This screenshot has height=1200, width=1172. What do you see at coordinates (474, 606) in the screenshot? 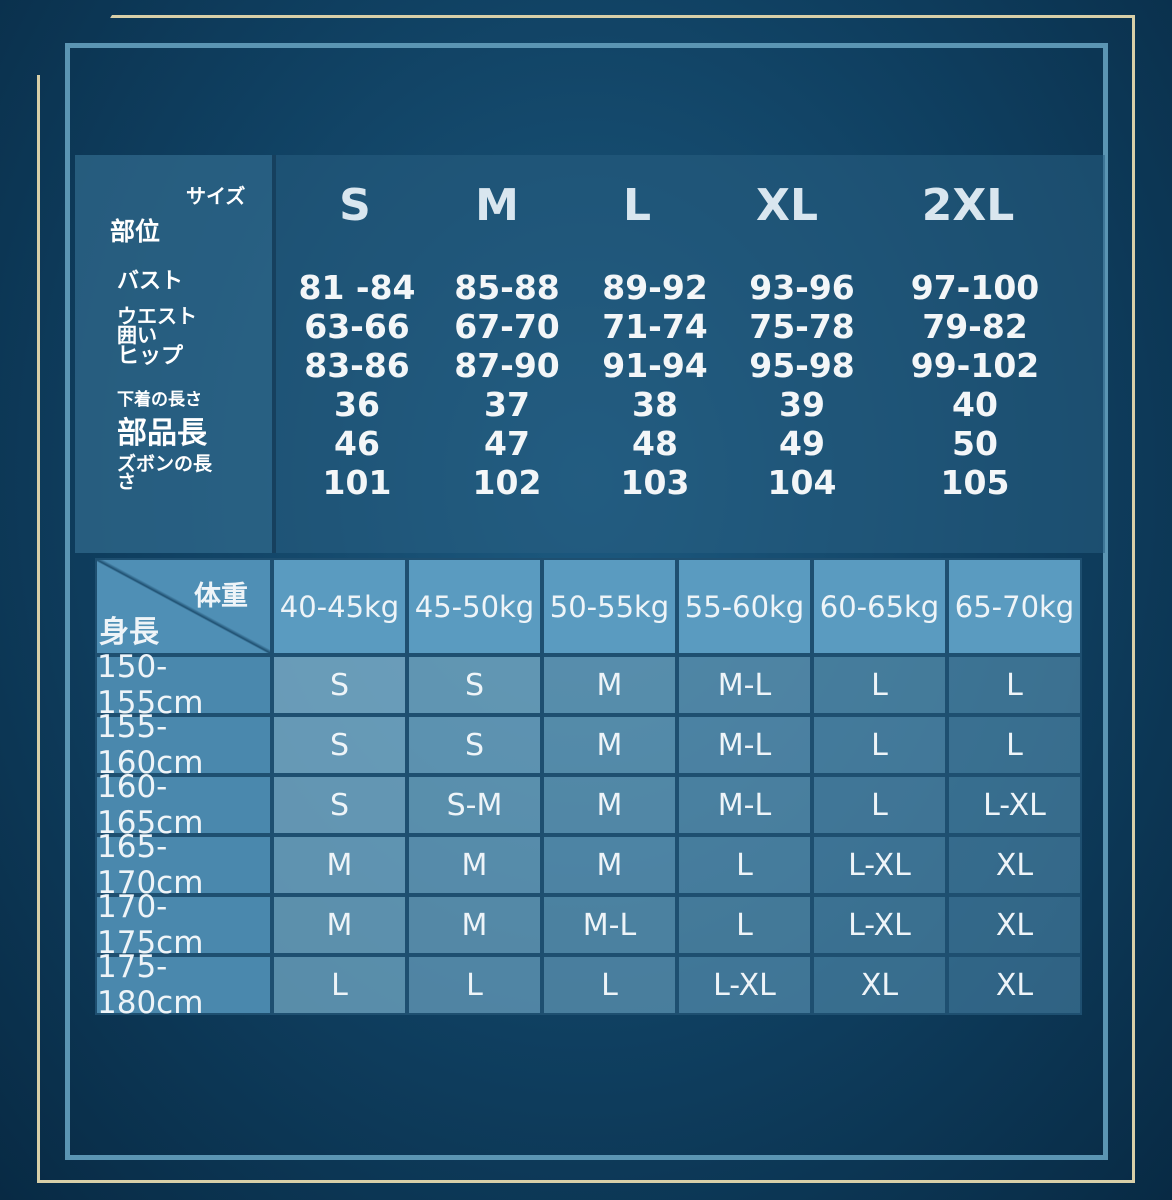
I see `weight-header: 45-50kg` at bounding box center [474, 606].